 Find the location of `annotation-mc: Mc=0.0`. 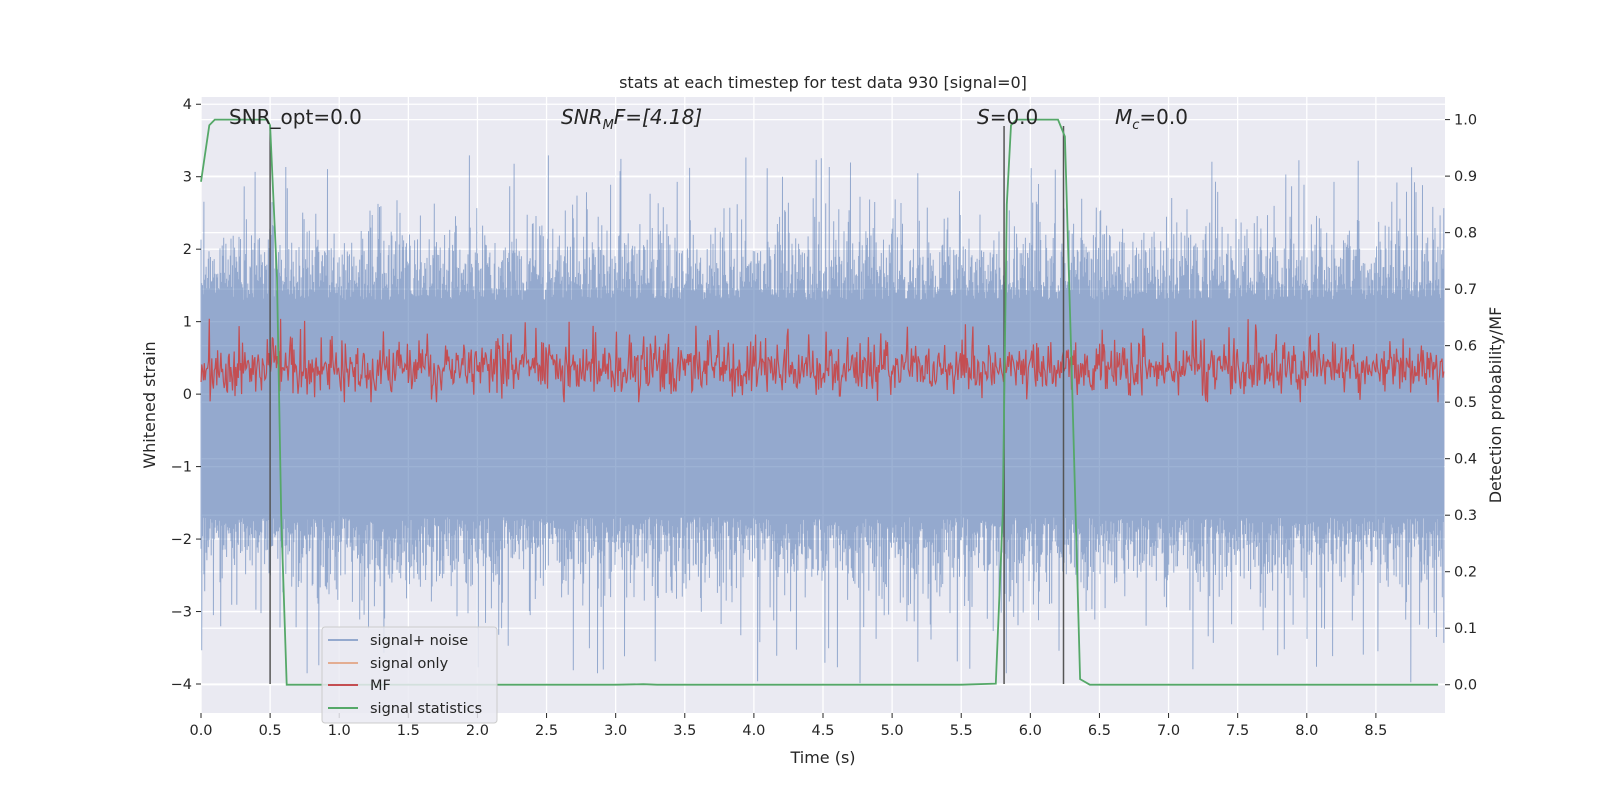

annotation-mc: Mc=0.0 is located at coordinates (1151, 119).